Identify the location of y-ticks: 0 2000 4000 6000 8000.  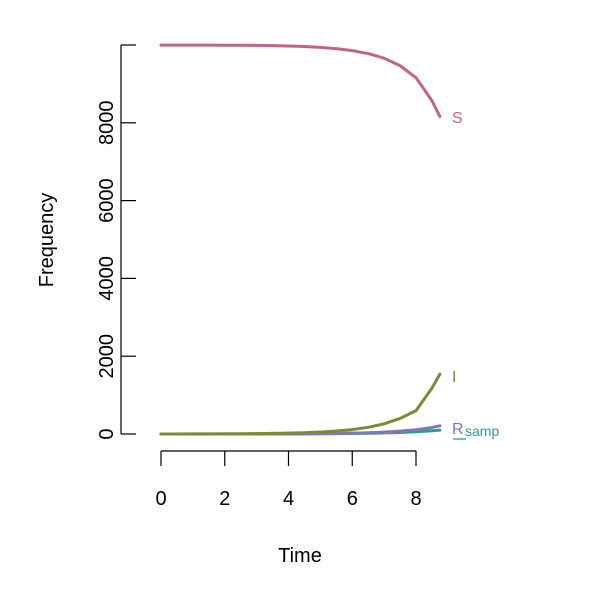
(116, 242).